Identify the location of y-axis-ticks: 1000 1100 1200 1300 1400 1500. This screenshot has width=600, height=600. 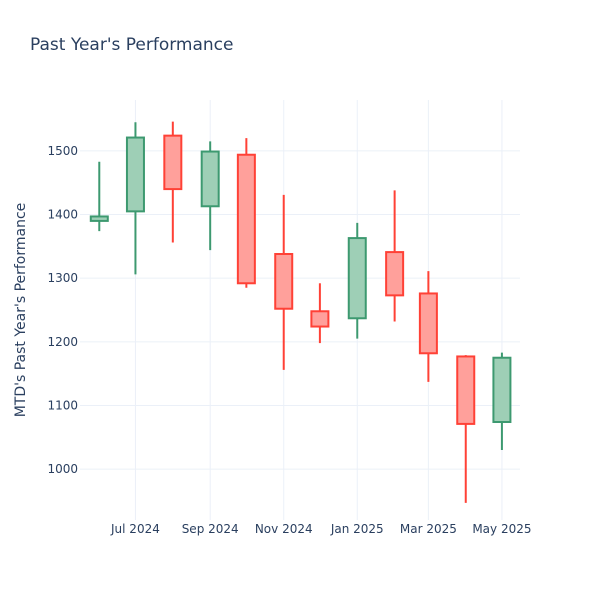
(62, 310).